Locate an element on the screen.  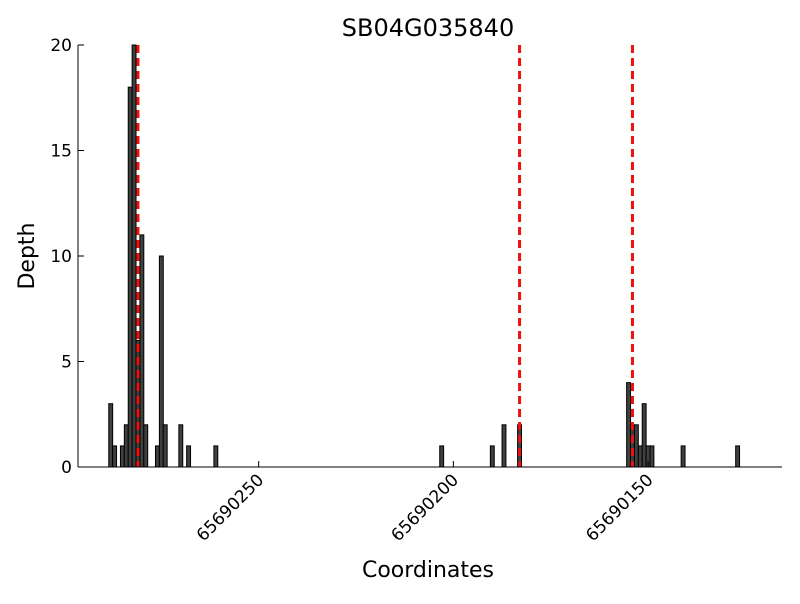
y-tick-label: 10 is located at coordinates (61, 257).